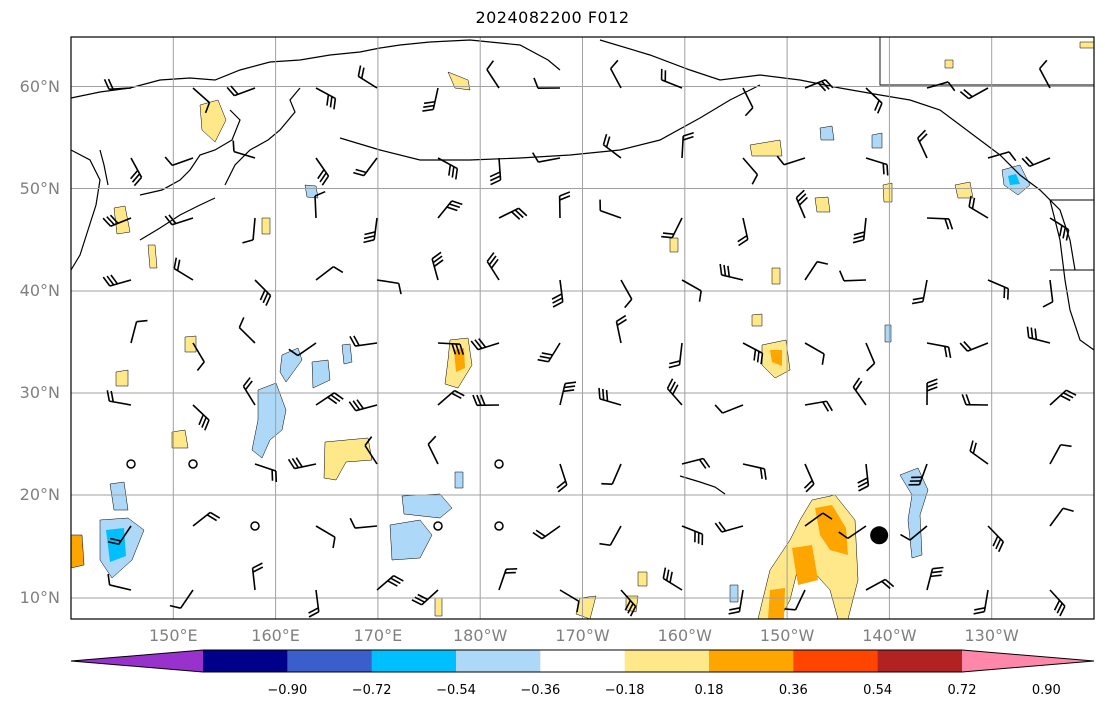 Image resolution: width=1105 pixels, height=712 pixels. I want to click on asia-coast, so click(315, 69).